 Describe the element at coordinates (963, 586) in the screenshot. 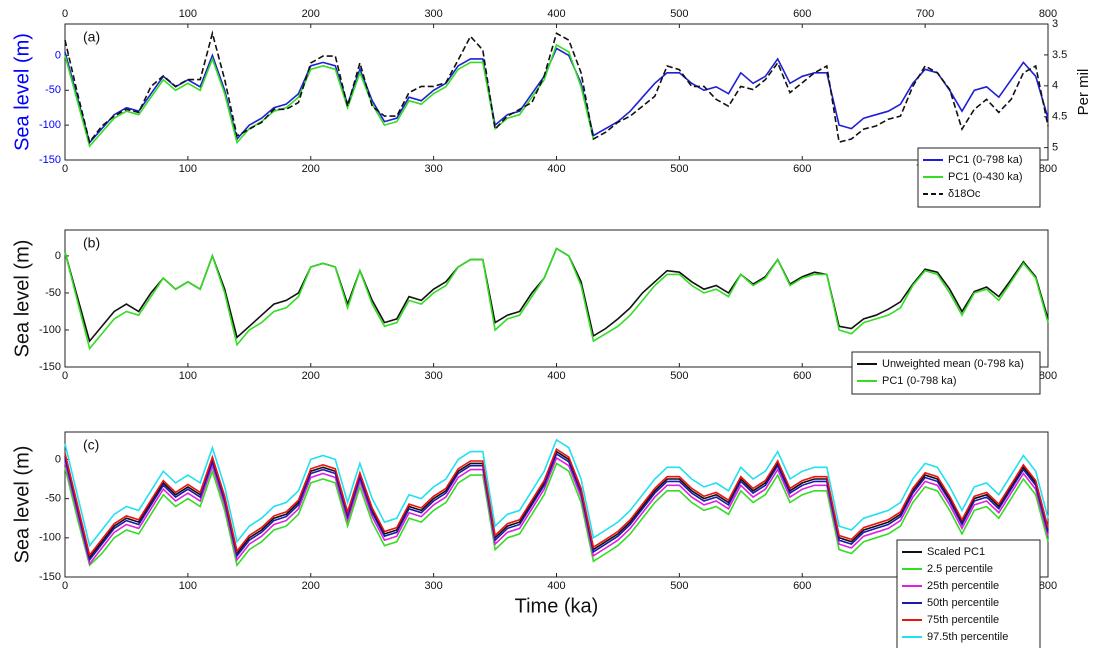

I see `legend-label: 25th percentile` at that location.